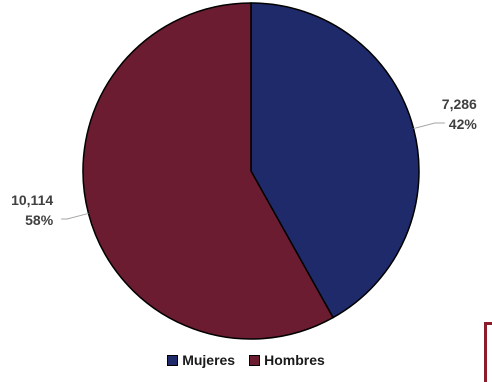 Image resolution: width=492 pixels, height=382 pixels. I want to click on legend-item-hombres: Hombres, so click(287, 360).